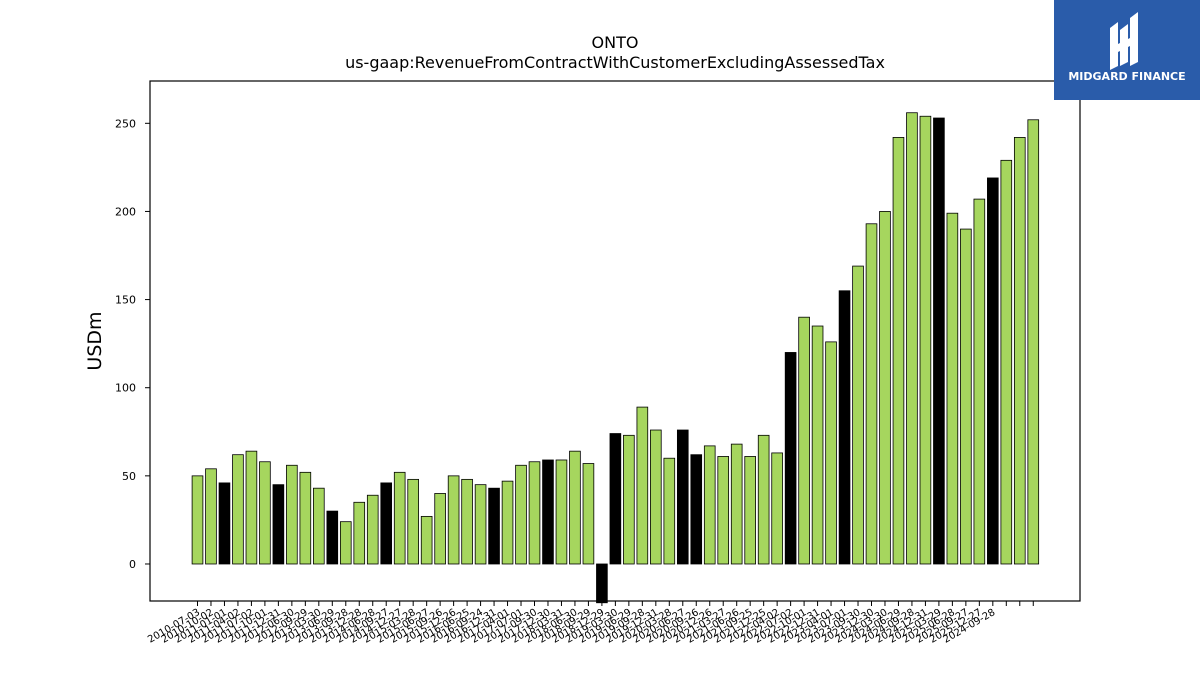 The width and height of the screenshot is (1200, 675). What do you see at coordinates (132, 344) in the screenshot?
I see `y-axis: 0 50 100 150 200 250` at bounding box center [132, 344].